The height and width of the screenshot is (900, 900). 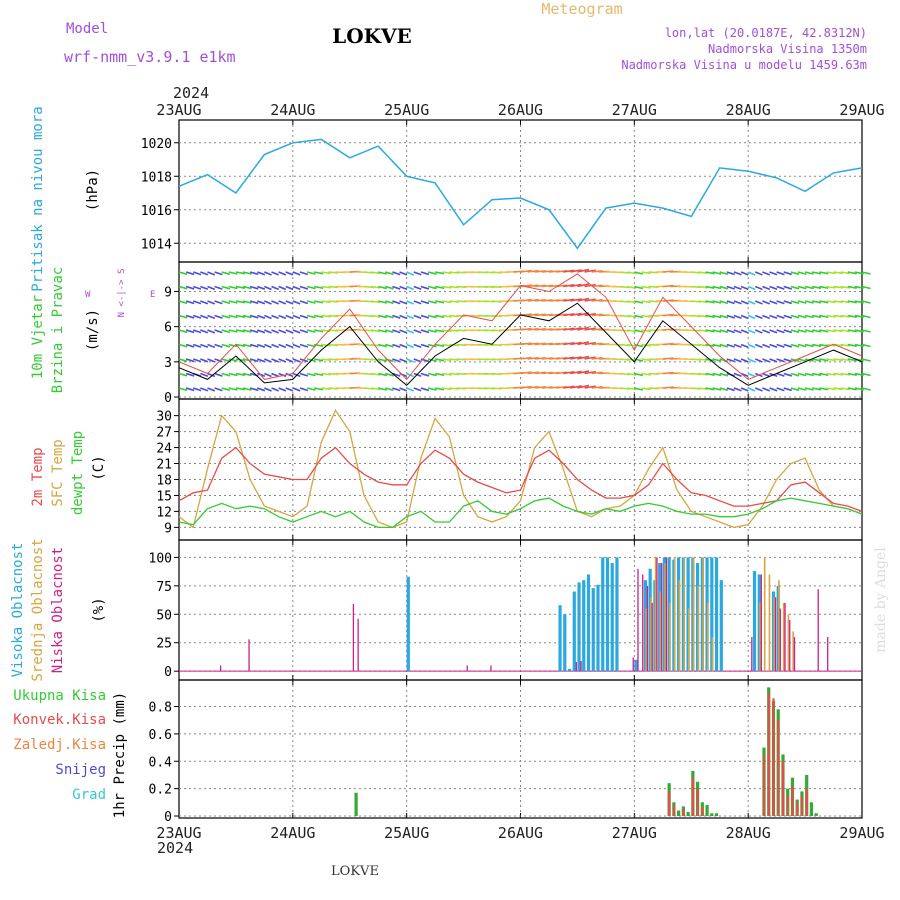 What do you see at coordinates (506, 752) in the screenshot?
I see `precip-panel: 0 0.2 0.4 0.6 0.8` at bounding box center [506, 752].